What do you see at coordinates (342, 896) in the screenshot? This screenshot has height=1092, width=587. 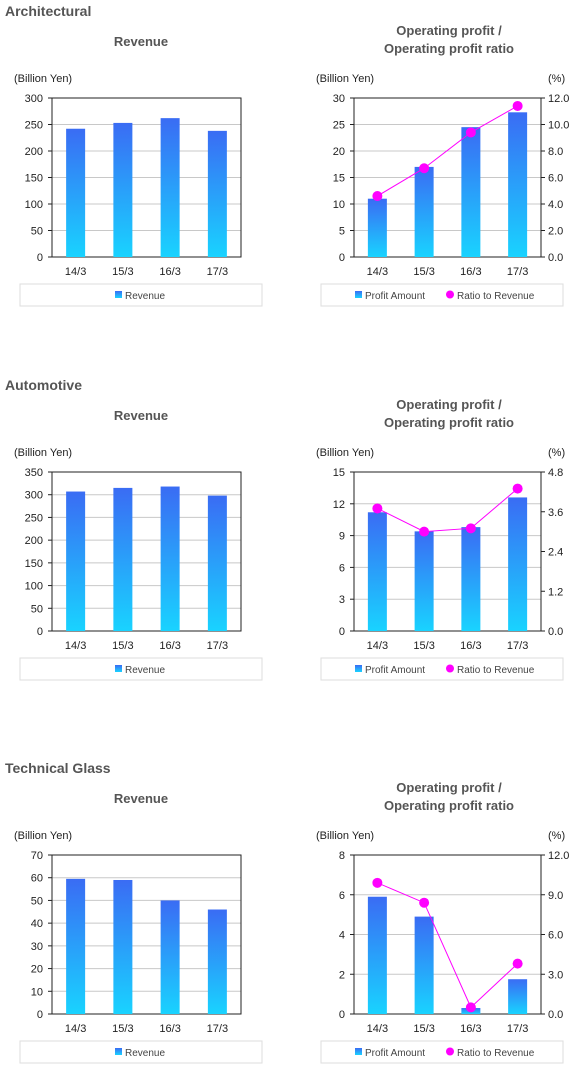 I see `left-axis-tick-label: 6` at bounding box center [342, 896].